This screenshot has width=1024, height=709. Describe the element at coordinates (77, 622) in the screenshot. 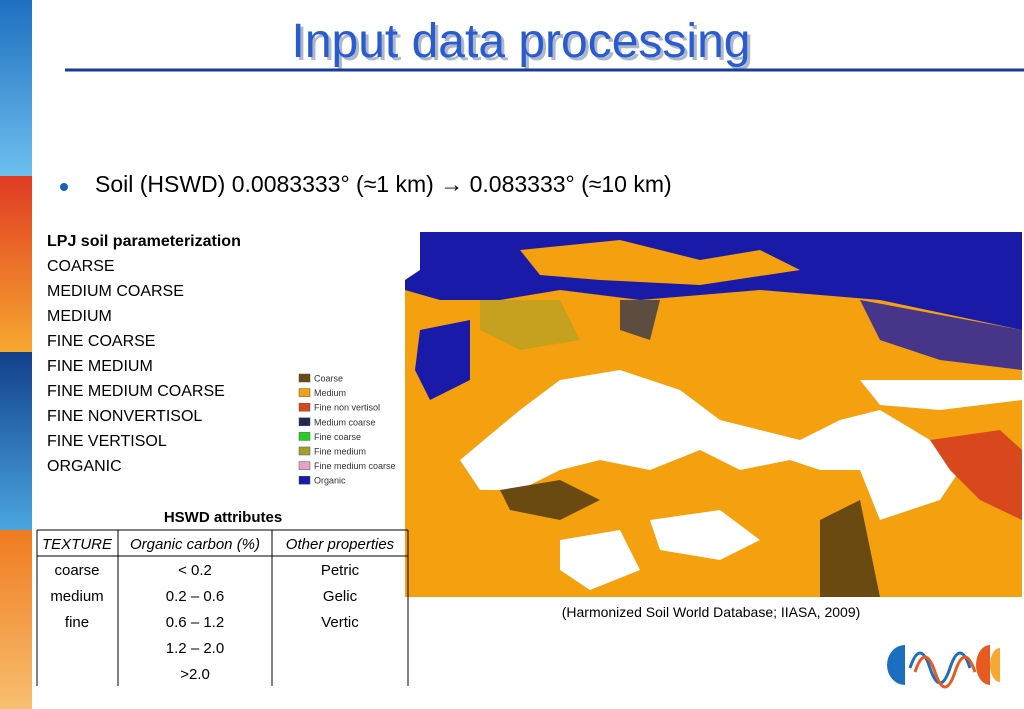

I see `table-cell: fine` at that location.